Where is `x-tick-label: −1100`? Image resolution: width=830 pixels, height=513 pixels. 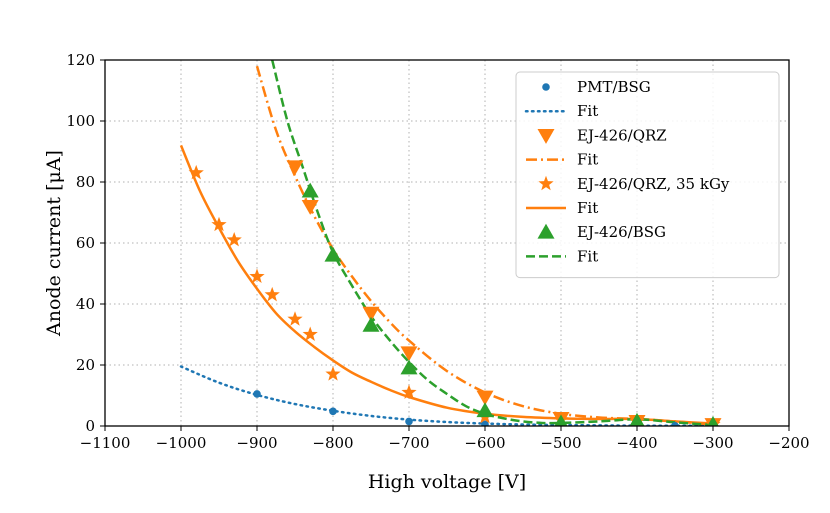
x-tick-label: −1100 is located at coordinates (105, 443).